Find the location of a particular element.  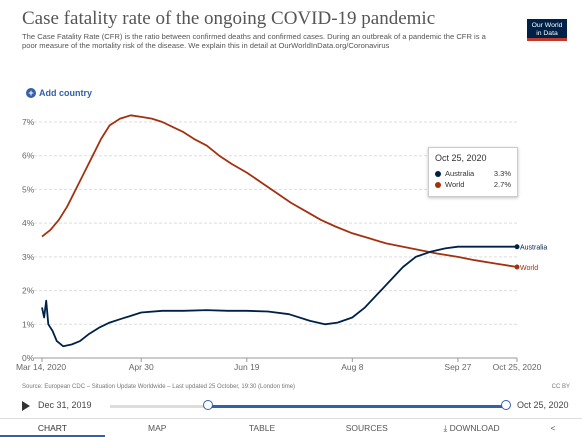

y-tick-label: 5% is located at coordinates (28, 189).